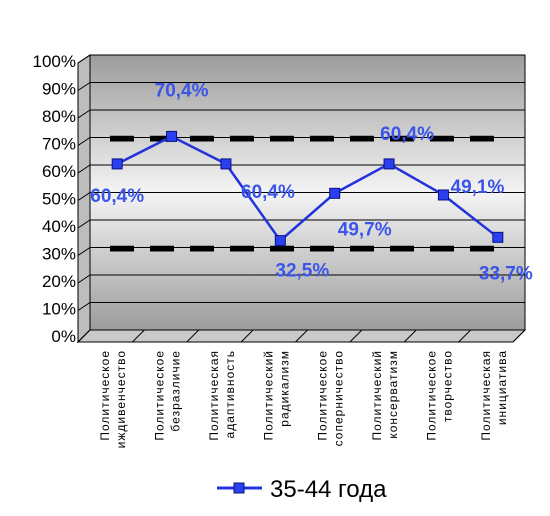 This screenshot has height=516, width=550. I want to click on x-category-label: Политическое соперничество, so click(331, 398).